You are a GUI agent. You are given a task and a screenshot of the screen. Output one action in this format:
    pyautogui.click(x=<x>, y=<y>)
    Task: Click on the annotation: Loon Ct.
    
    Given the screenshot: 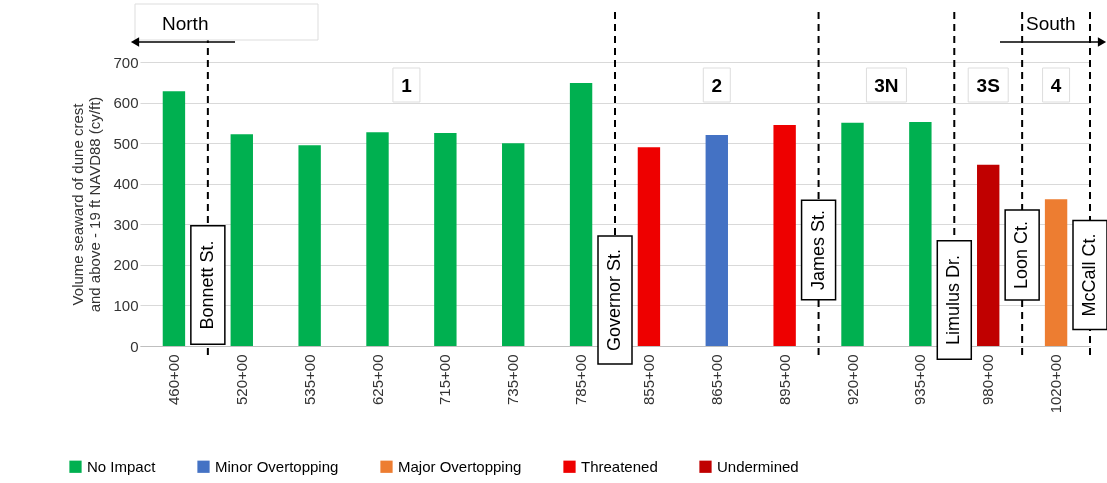 What is the action you would take?
    pyautogui.click(x=1021, y=255)
    